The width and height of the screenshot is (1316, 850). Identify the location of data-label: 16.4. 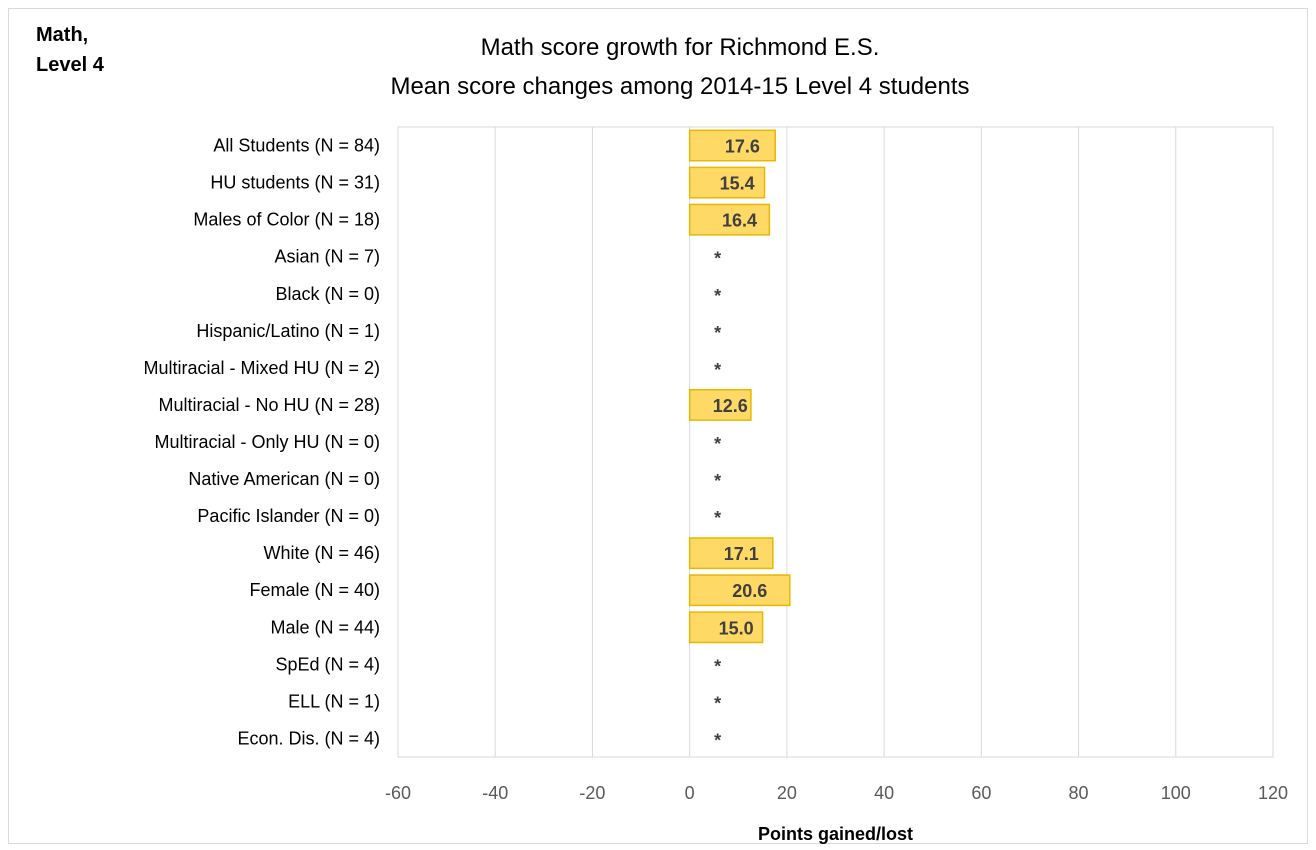
(739, 221).